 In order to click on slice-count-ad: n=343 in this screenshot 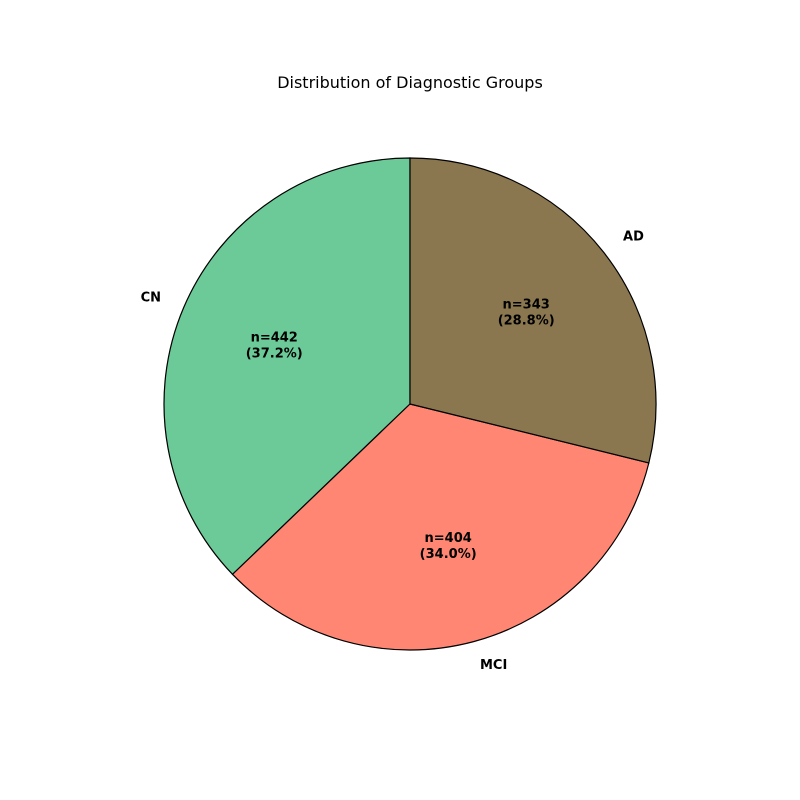, I will do `click(526, 304)`.